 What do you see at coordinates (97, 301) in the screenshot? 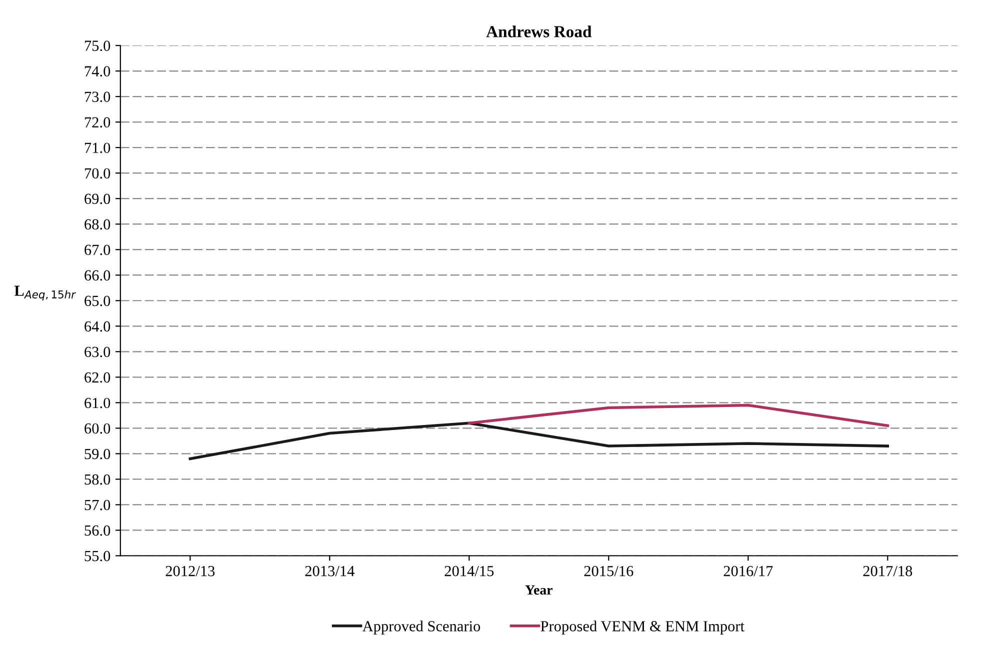
I see `y-tick-label: 65.0` at bounding box center [97, 301].